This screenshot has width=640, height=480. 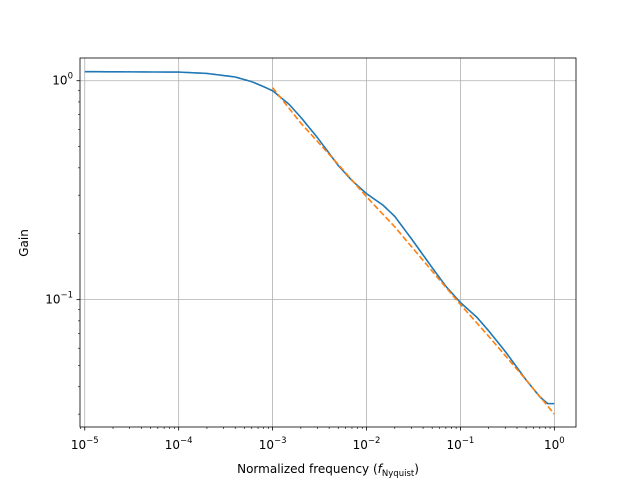 I want to click on x-tick-label-exponent: −2, so click(x=374, y=441).